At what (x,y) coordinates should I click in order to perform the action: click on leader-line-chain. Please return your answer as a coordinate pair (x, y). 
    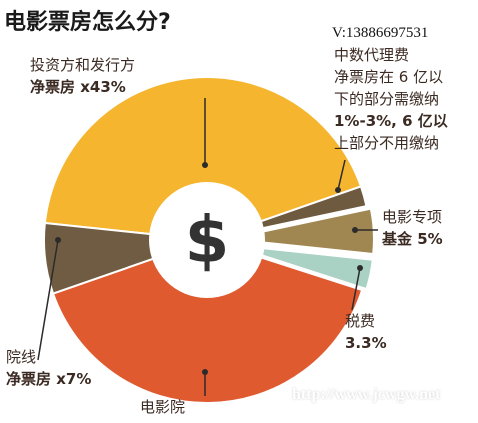
    Looking at the image, I should click on (48, 300).